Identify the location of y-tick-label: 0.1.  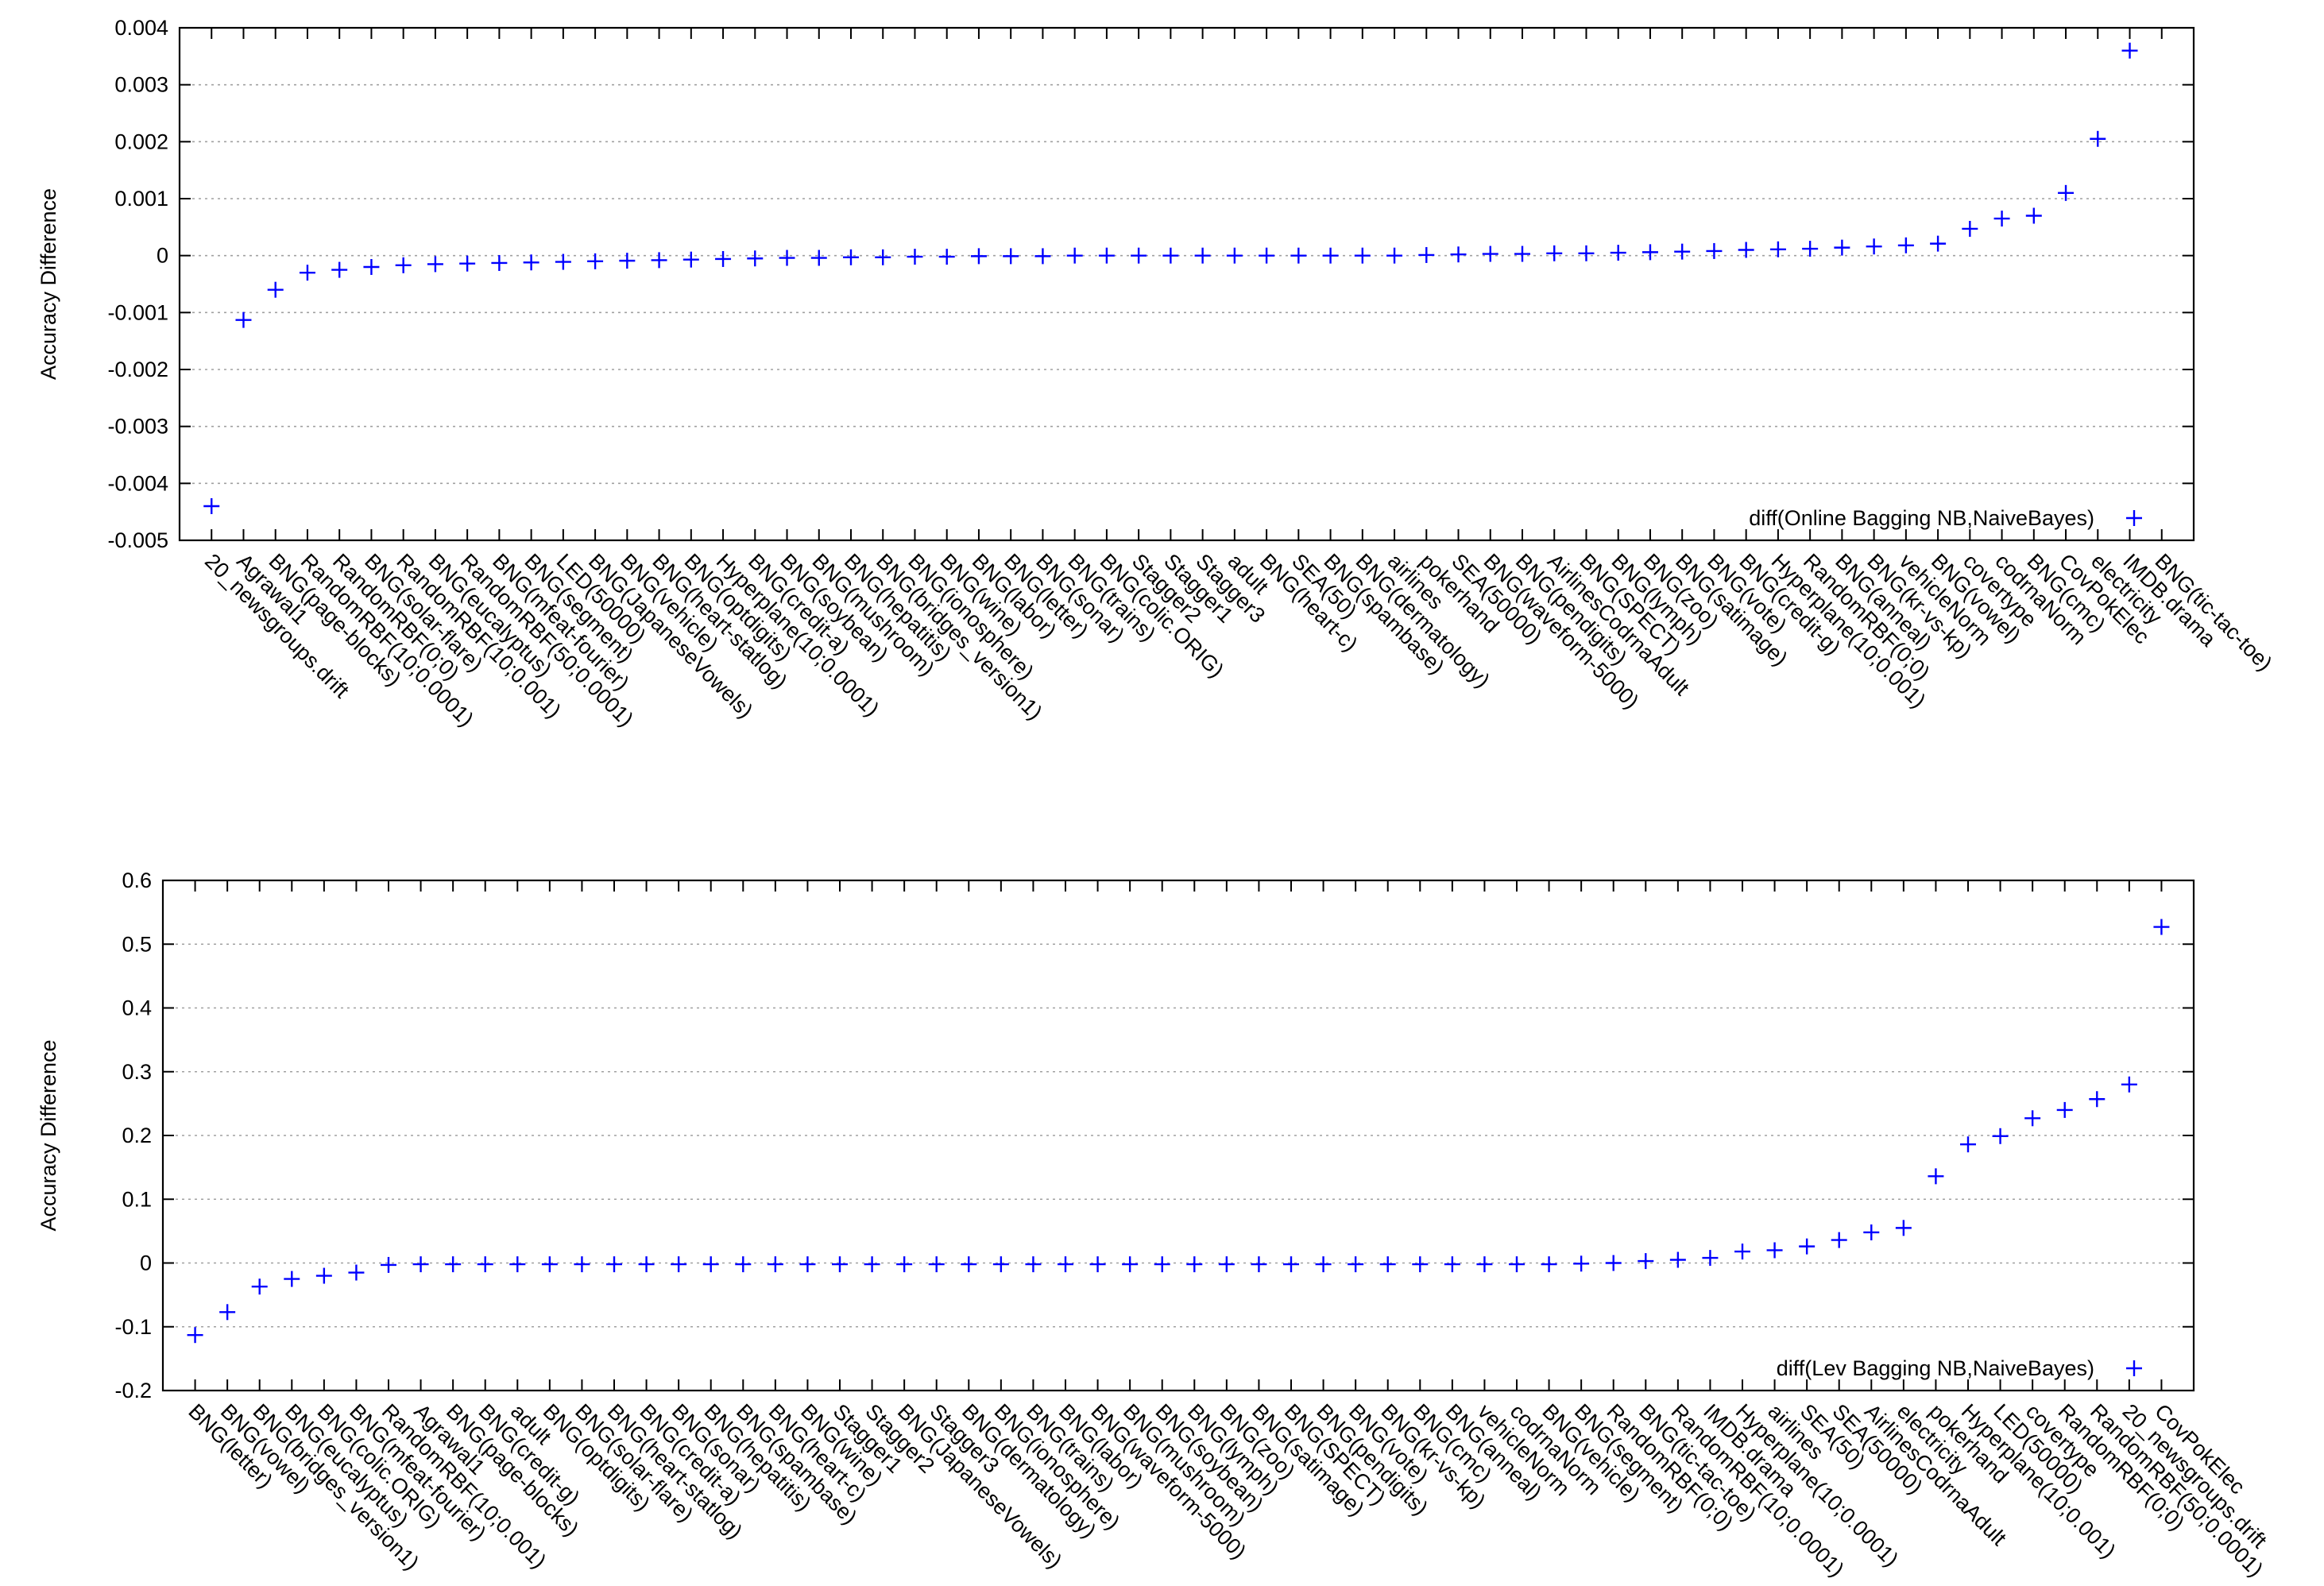
(137, 1199).